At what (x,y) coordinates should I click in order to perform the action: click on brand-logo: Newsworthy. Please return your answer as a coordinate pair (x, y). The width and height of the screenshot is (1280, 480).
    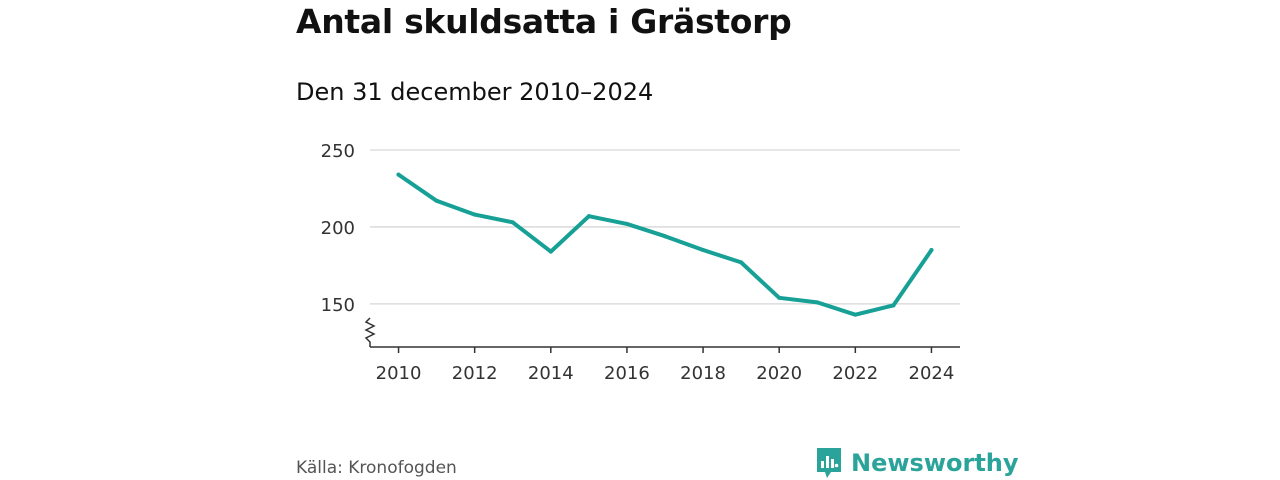
    Looking at the image, I should click on (917, 463).